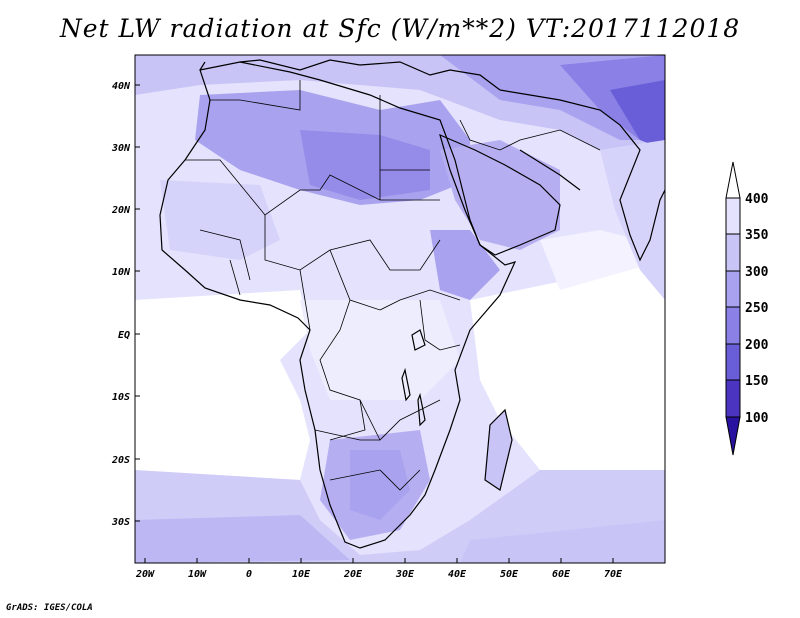  I want to click on lon-label-30e: 30E, so click(405, 574).